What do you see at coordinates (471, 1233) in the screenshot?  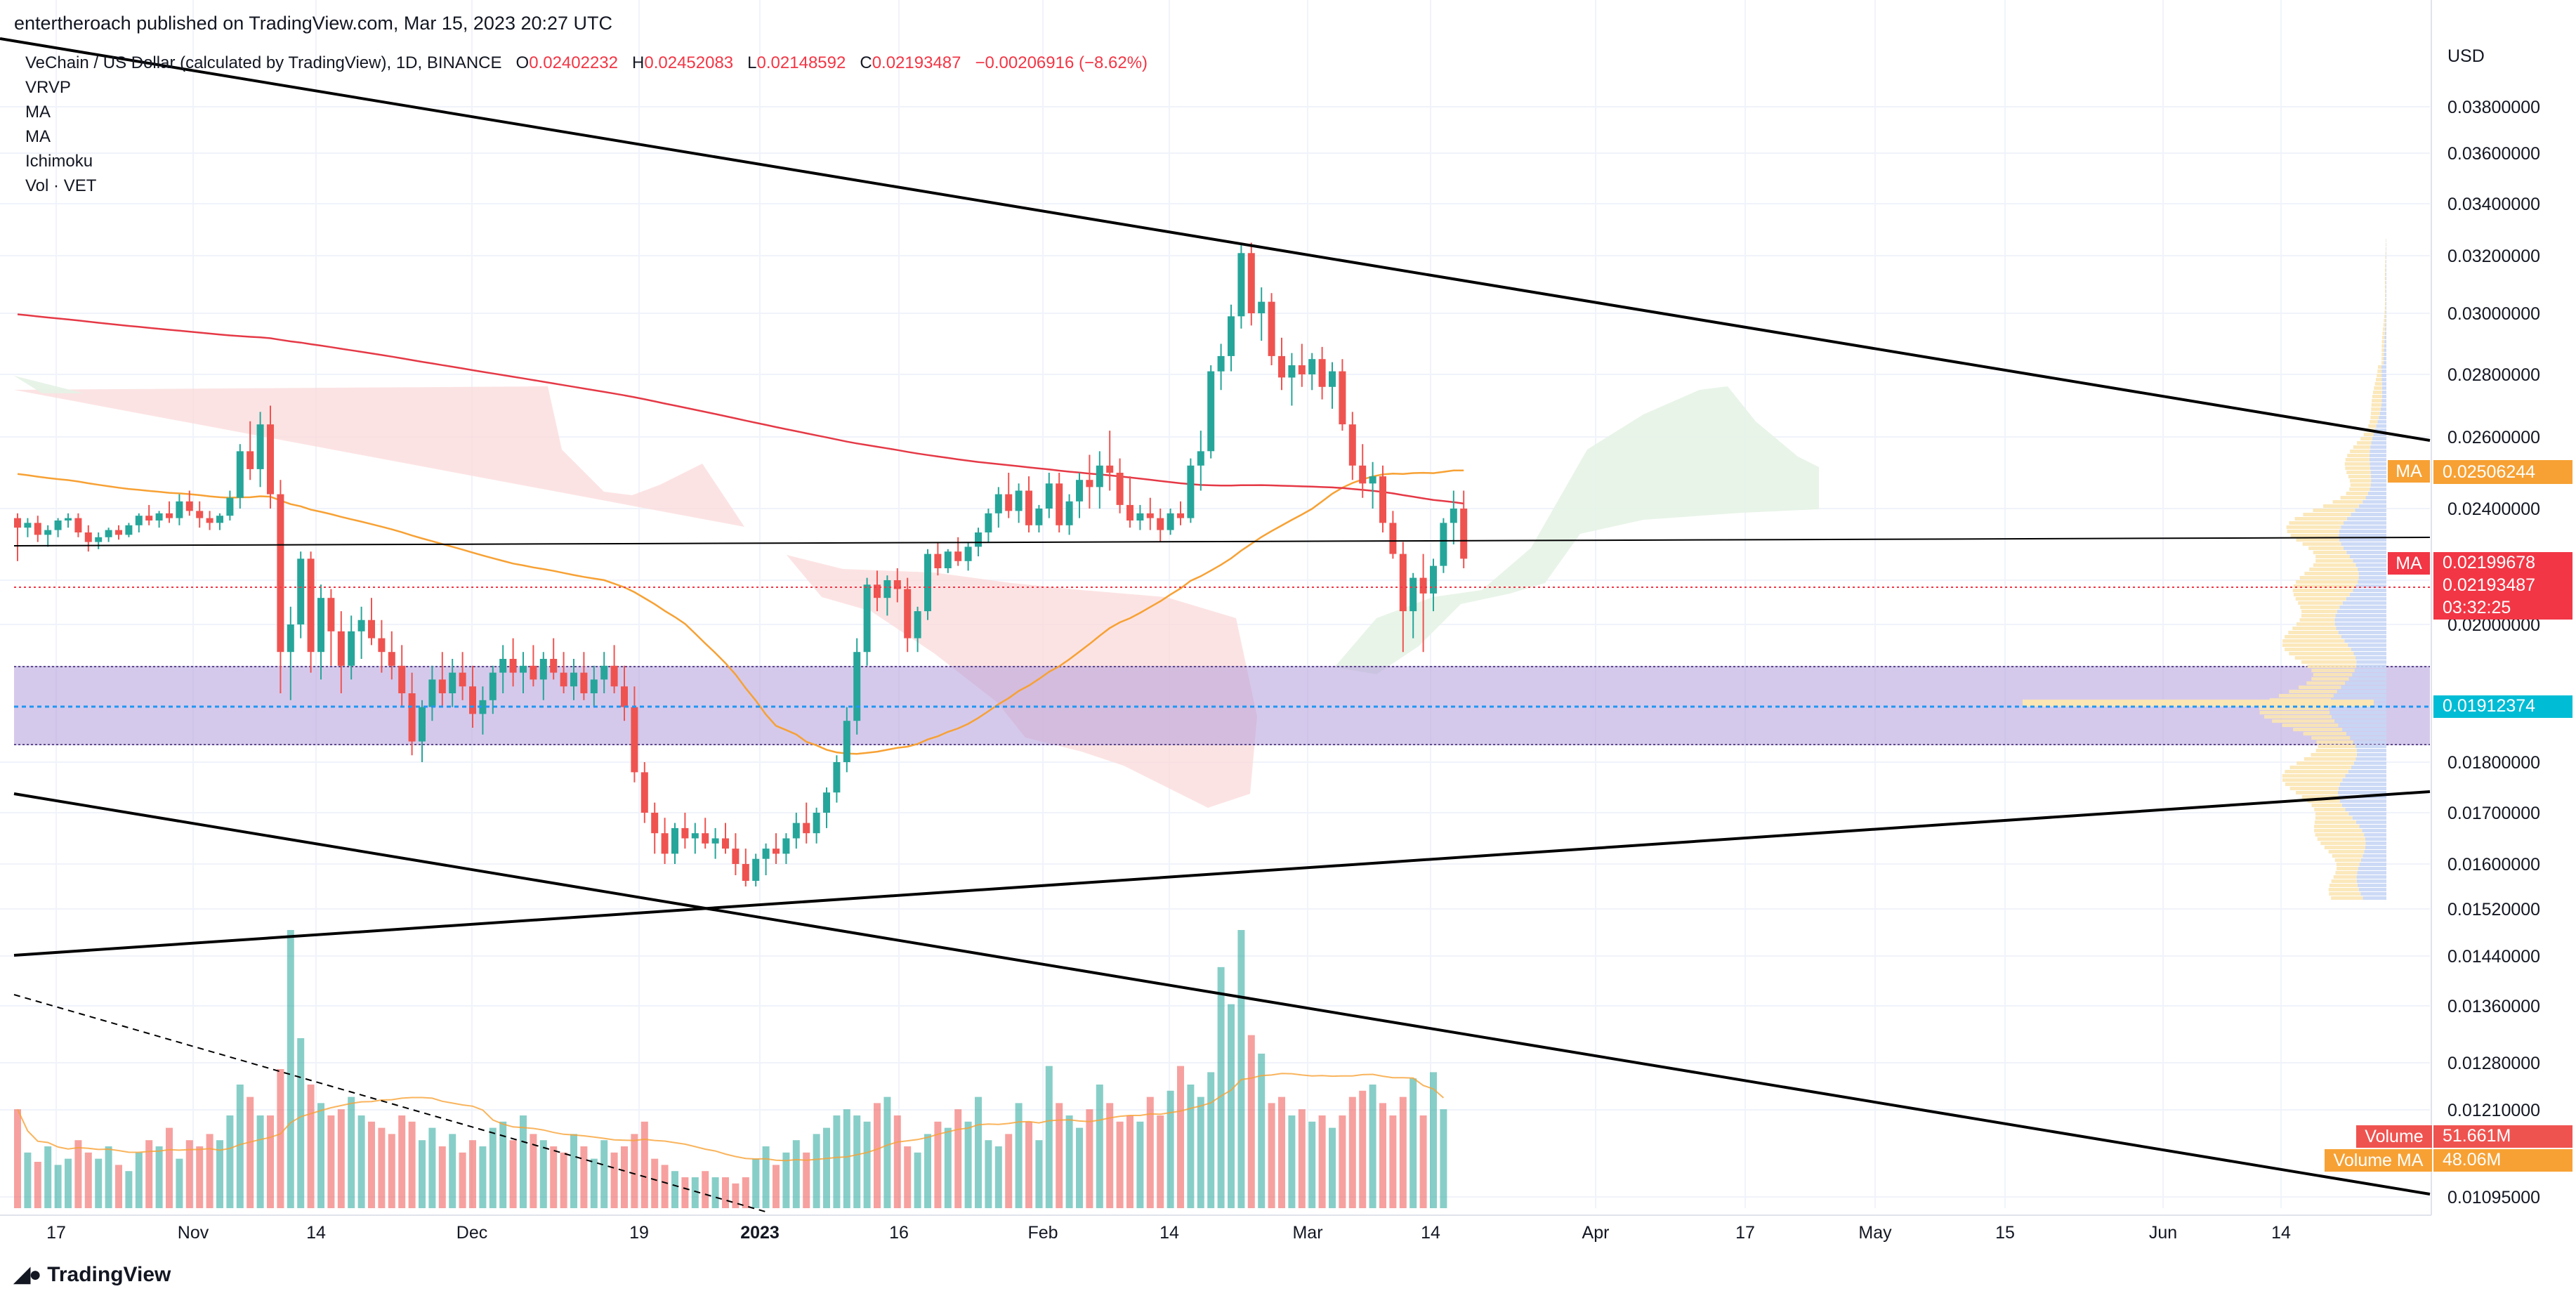 I see `time-tick-label: Dec` at bounding box center [471, 1233].